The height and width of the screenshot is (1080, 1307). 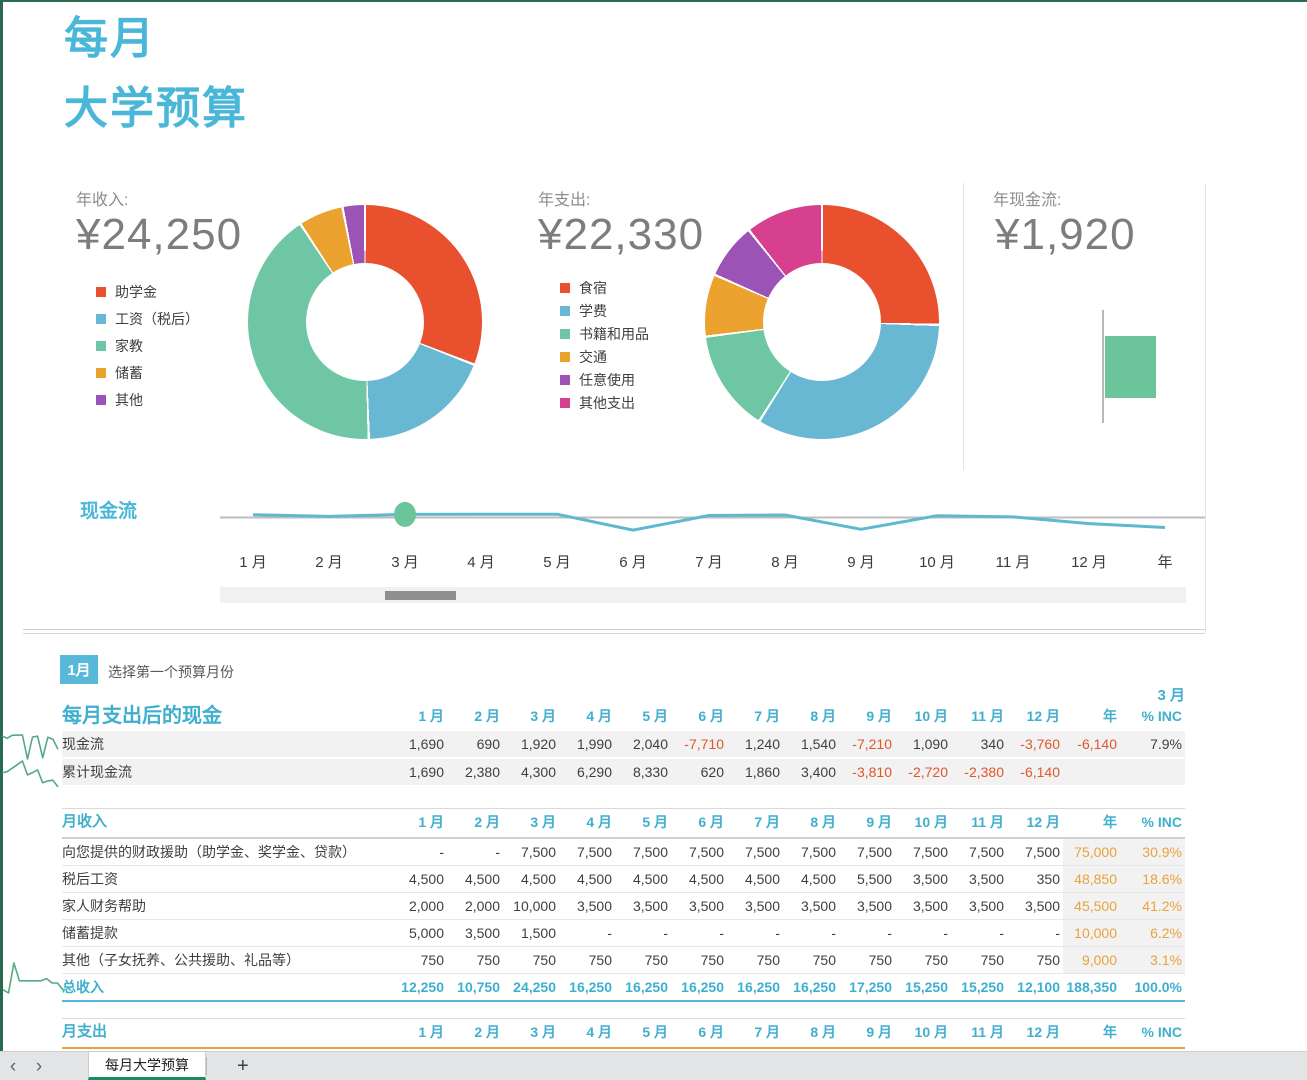 What do you see at coordinates (420, 595) in the screenshot?
I see `scrollbar-thumb` at bounding box center [420, 595].